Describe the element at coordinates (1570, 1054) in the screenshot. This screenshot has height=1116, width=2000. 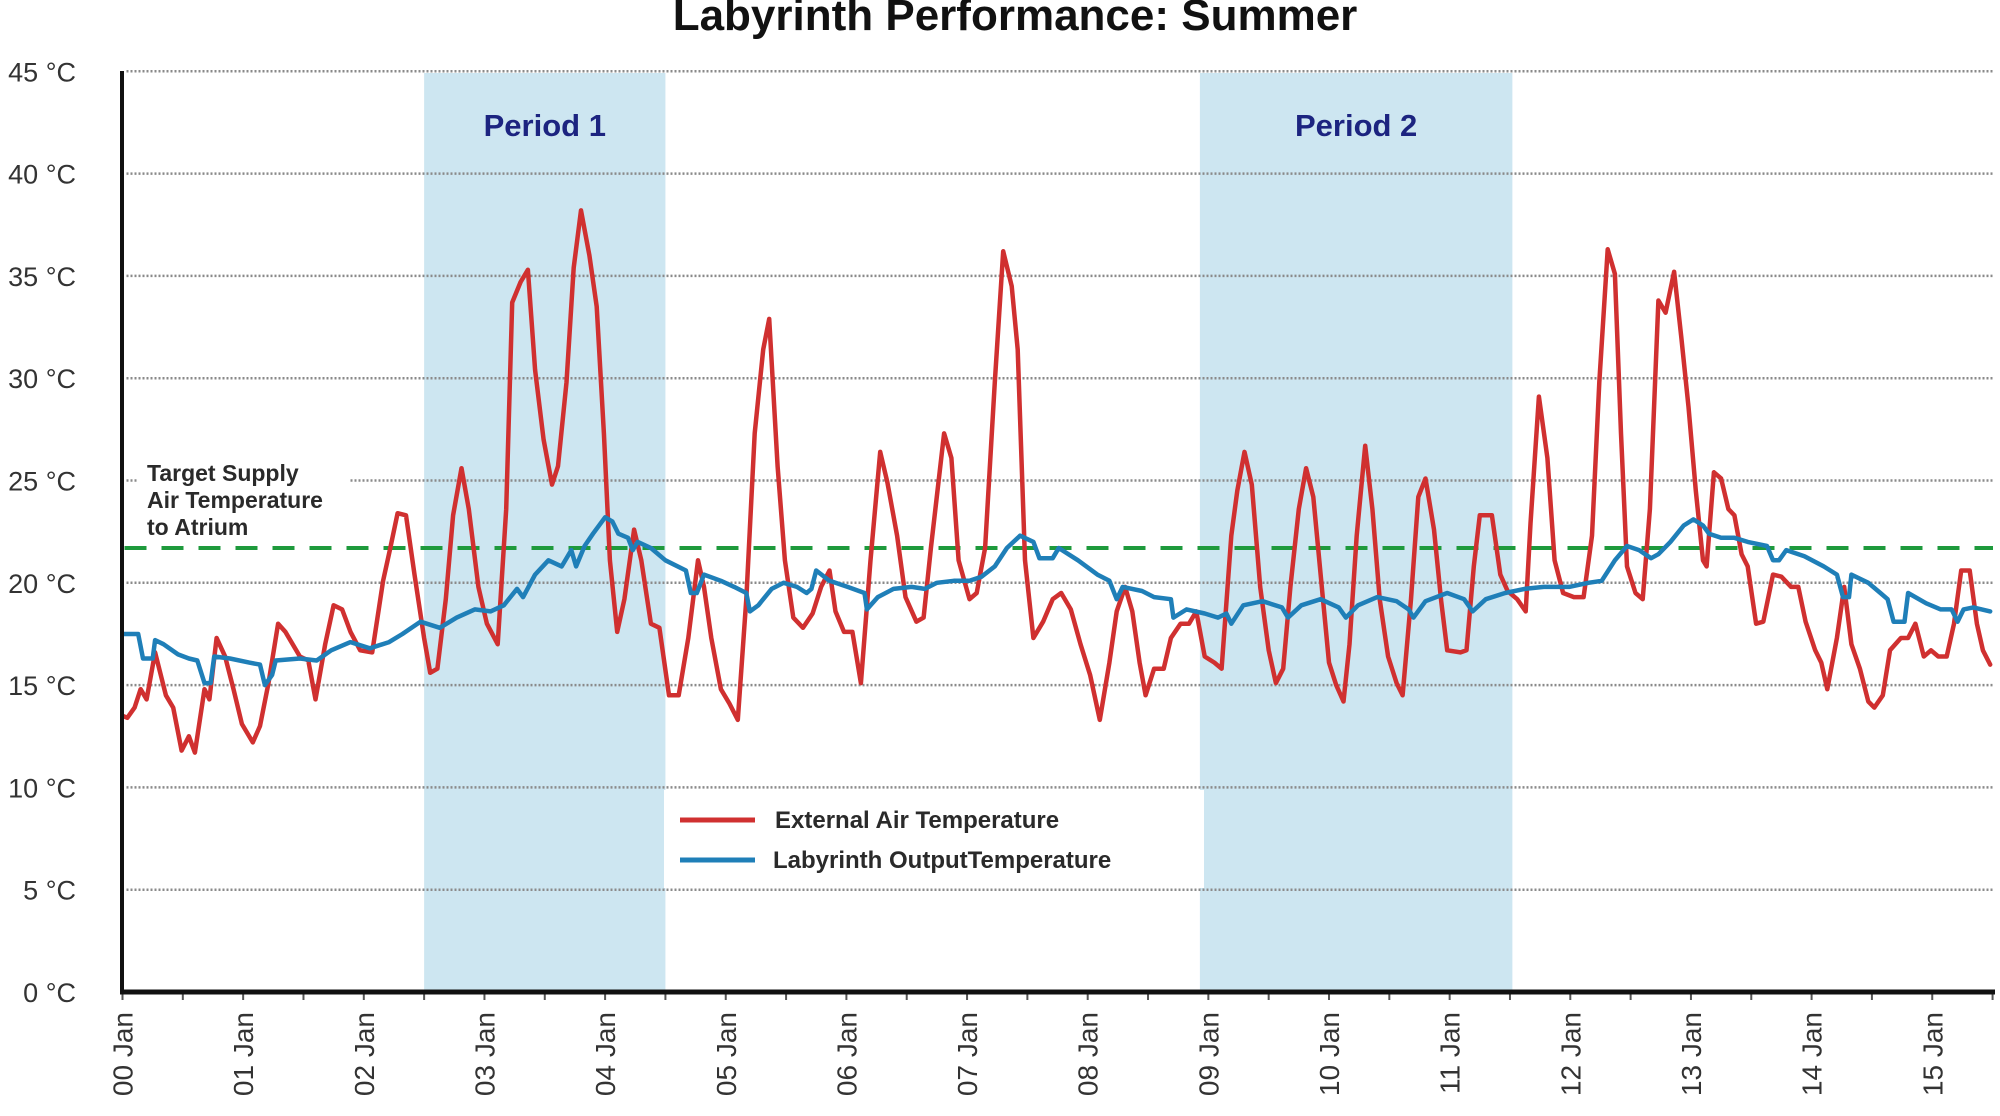
I see `x-tick-label: 12 Jan` at that location.